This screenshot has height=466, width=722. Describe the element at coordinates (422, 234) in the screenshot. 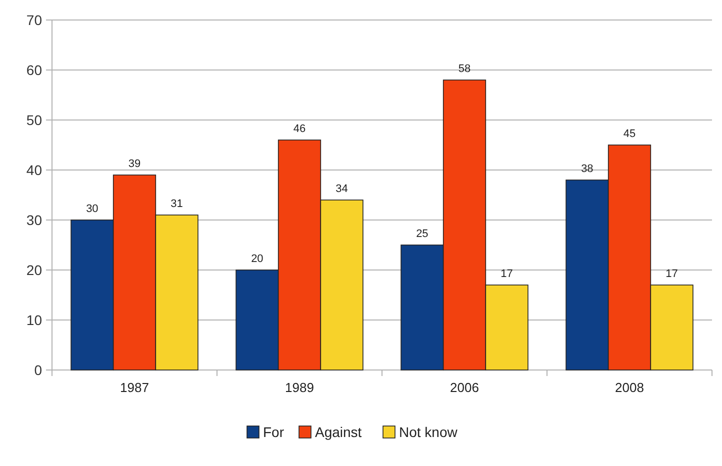

I see `data-label: 25` at that location.